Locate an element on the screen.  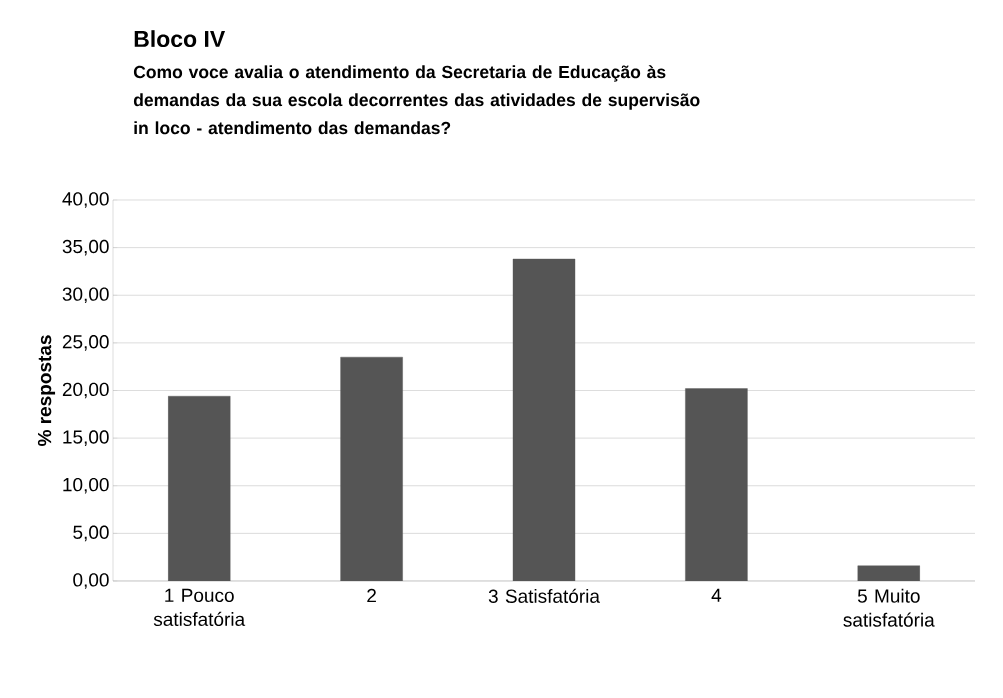
y-tick-label: 40,00 is located at coordinates (85, 200).